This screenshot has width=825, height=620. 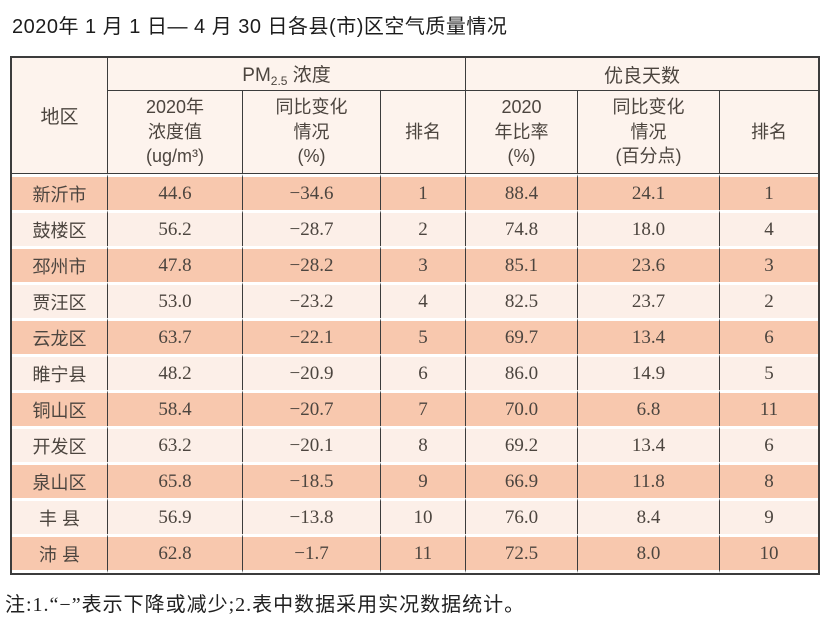 What do you see at coordinates (59, 336) in the screenshot?
I see `region-cell: 云龙区` at bounding box center [59, 336].